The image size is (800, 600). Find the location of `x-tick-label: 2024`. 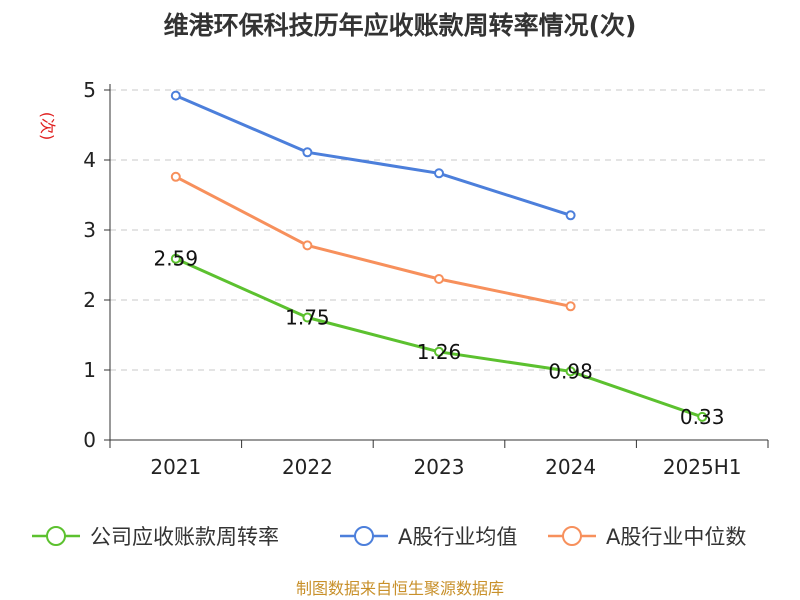

x-tick-label: 2024 is located at coordinates (570, 467).